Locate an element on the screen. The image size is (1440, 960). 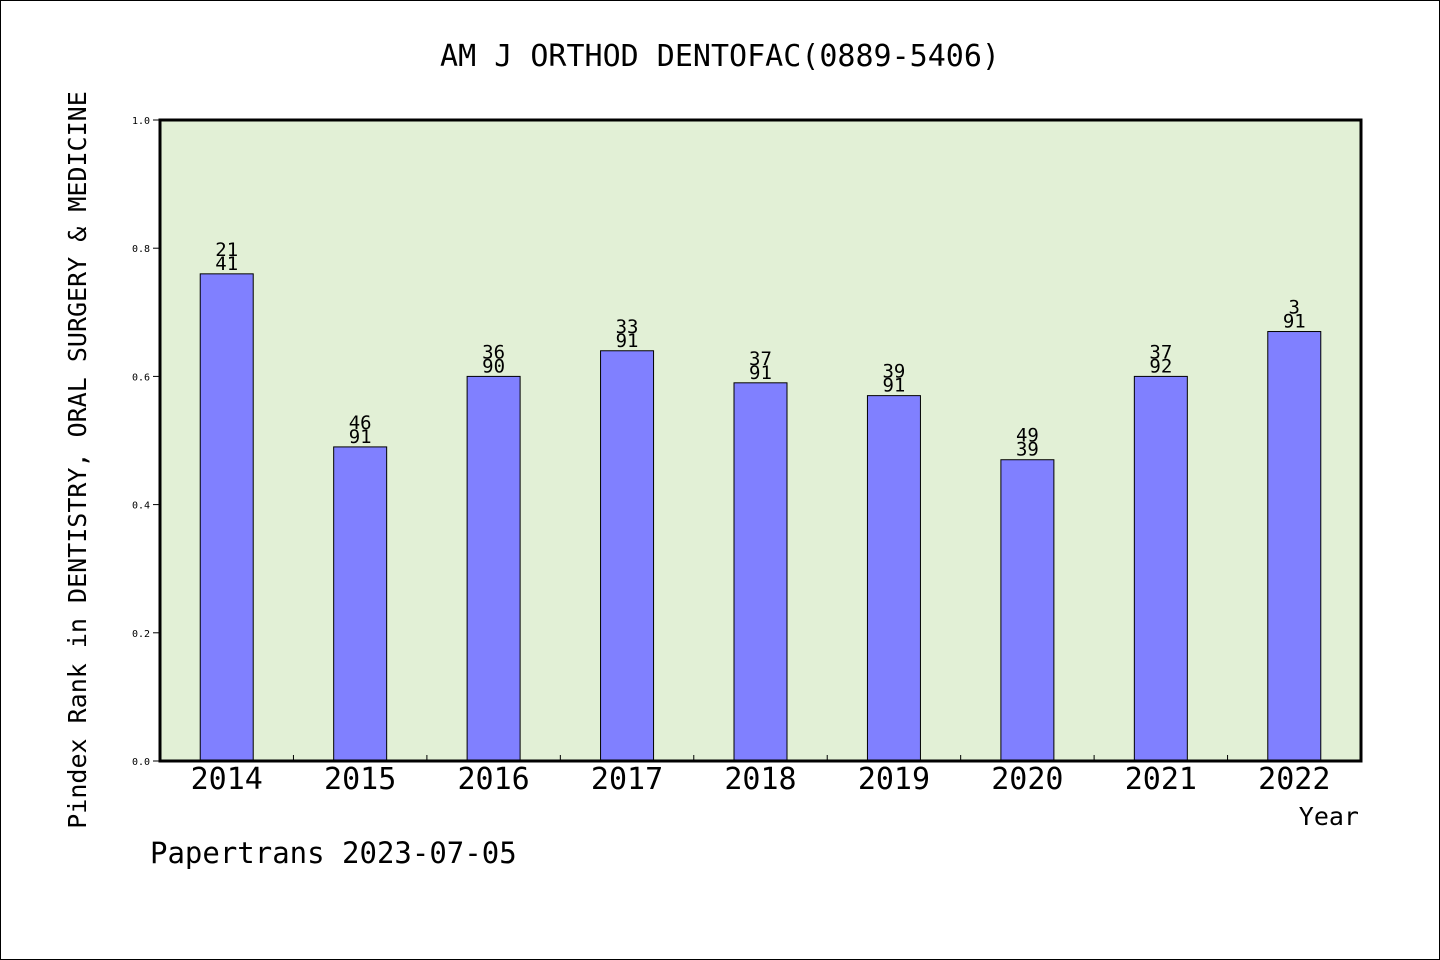
x-tick-label-2021: 2021 is located at coordinates (1161, 779).